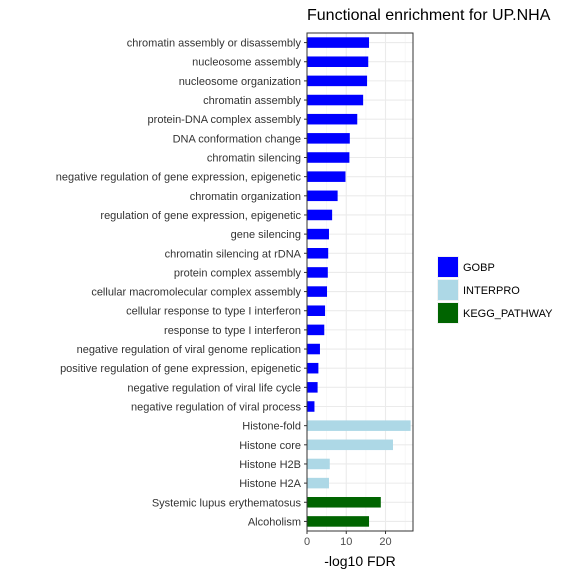 The width and height of the screenshot is (576, 576). I want to click on category-label: Histone H2A, so click(270, 484).